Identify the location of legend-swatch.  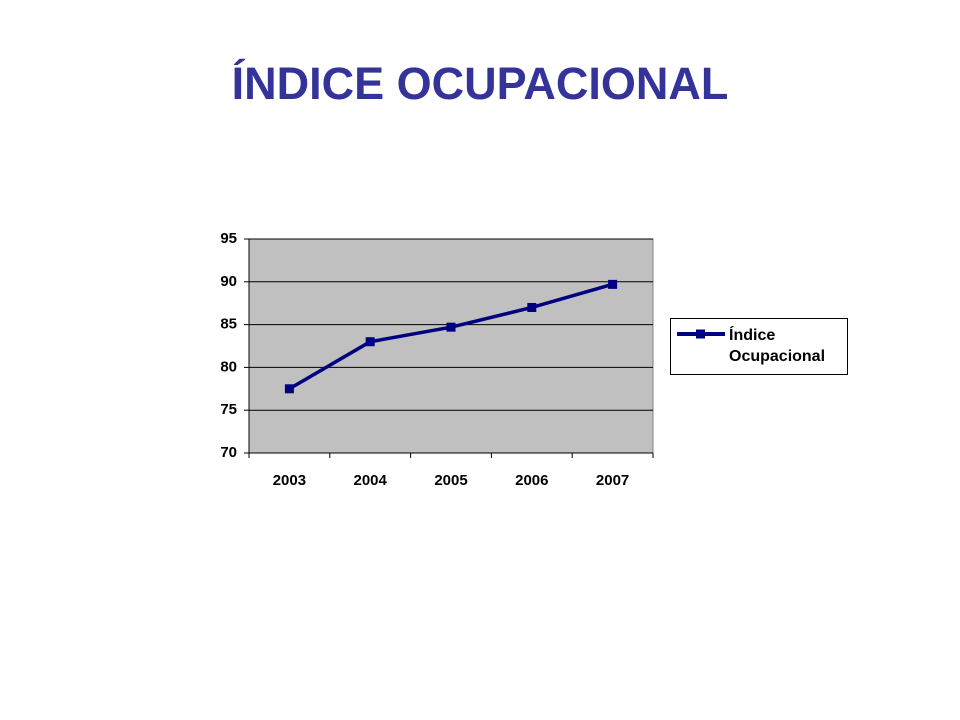
(701, 334).